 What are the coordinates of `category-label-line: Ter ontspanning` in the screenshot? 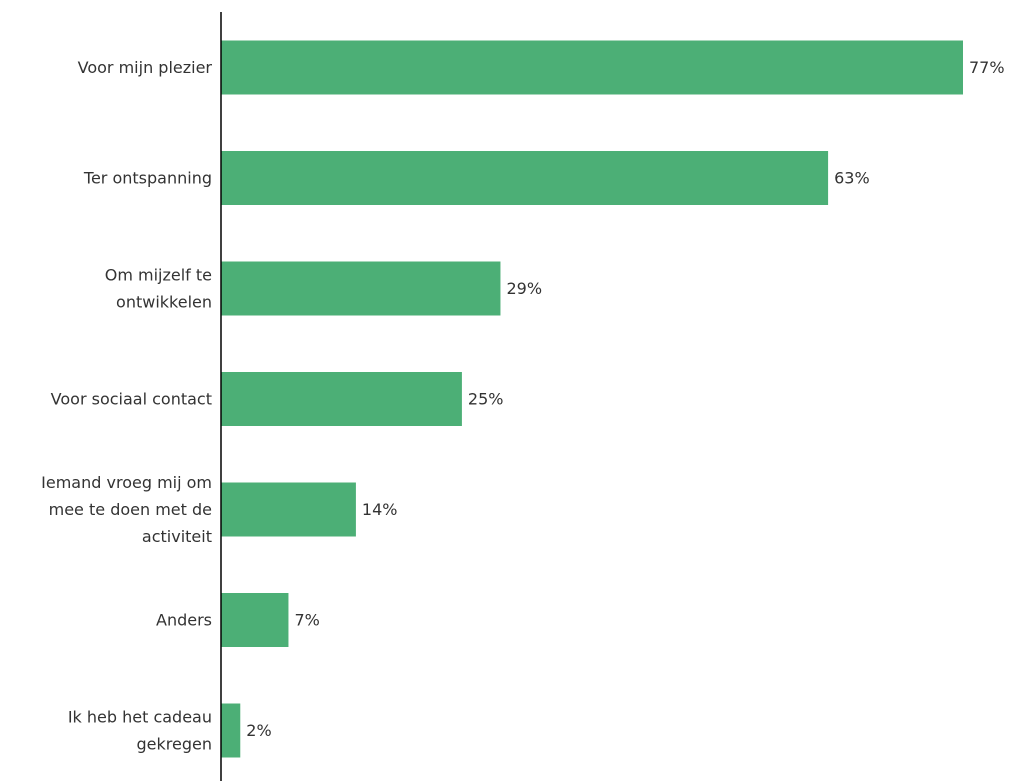 It's located at (147, 178).